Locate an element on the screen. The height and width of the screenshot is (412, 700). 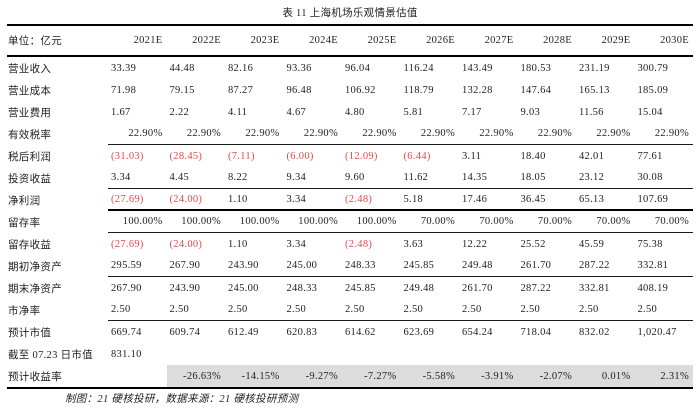
cell: 42.01 is located at coordinates (592, 156).